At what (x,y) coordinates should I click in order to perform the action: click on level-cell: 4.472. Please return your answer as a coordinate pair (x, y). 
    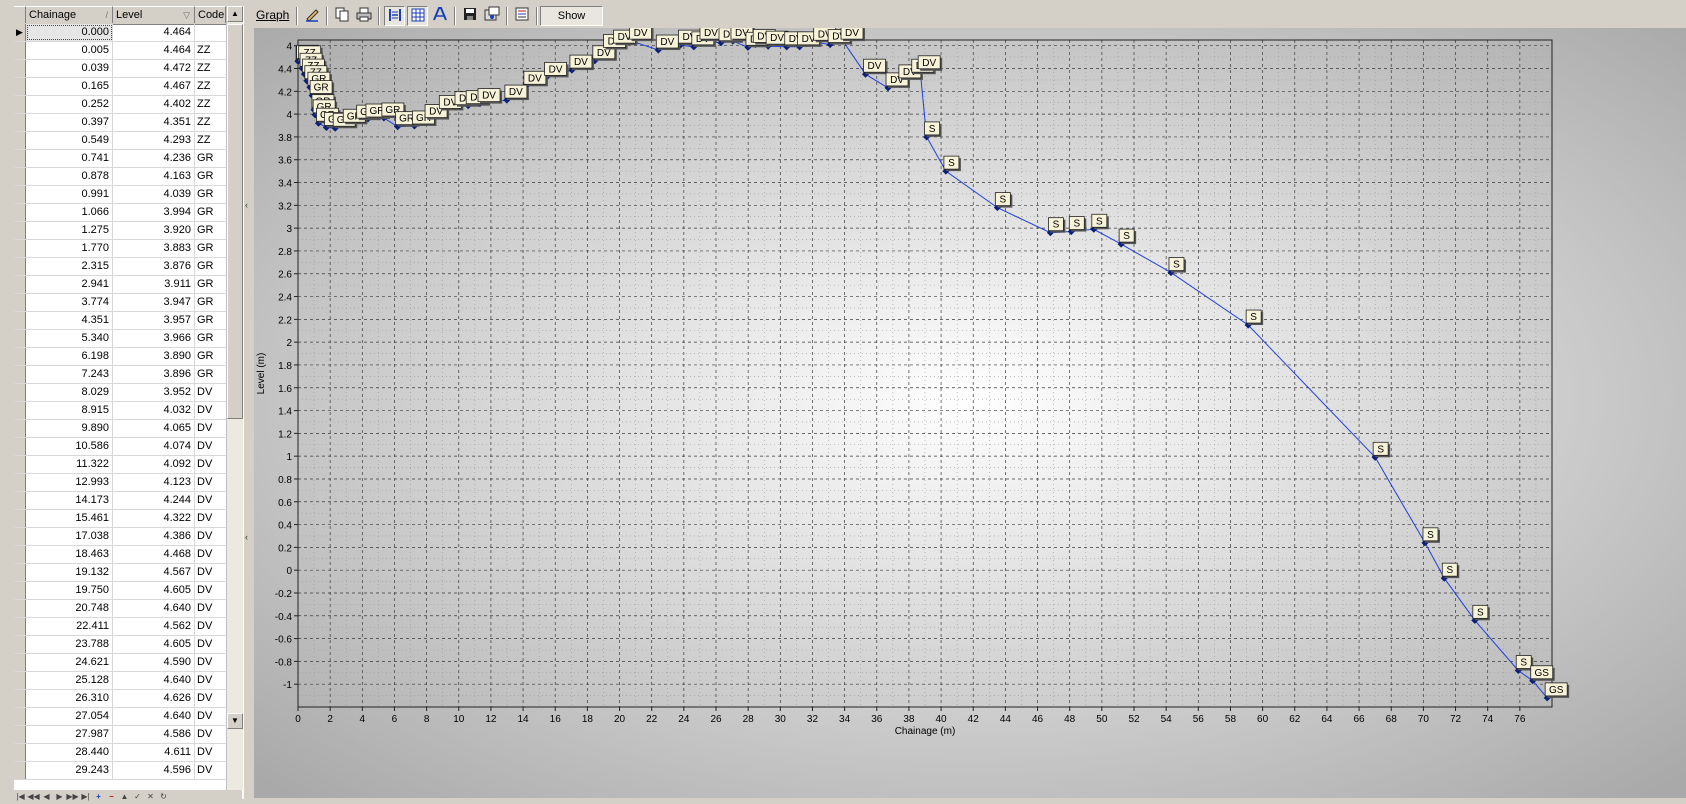
    Looking at the image, I should click on (154, 68).